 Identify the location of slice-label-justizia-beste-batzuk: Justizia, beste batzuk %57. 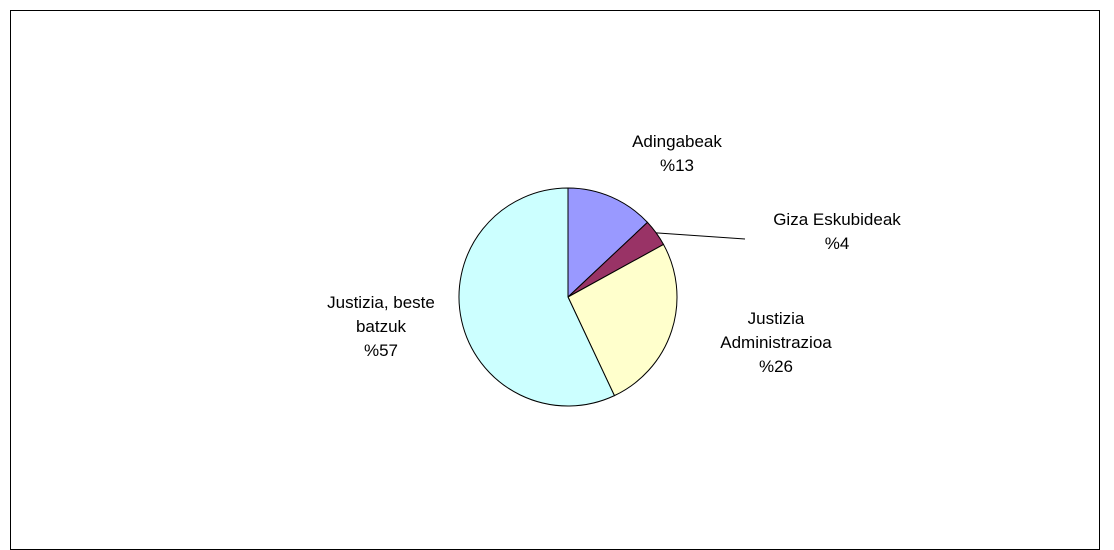
(381, 327).